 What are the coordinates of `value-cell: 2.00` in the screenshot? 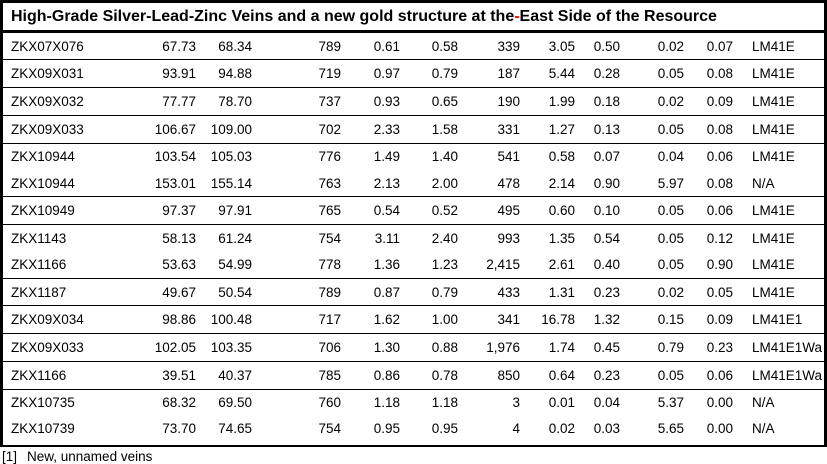 It's located at (444, 183).